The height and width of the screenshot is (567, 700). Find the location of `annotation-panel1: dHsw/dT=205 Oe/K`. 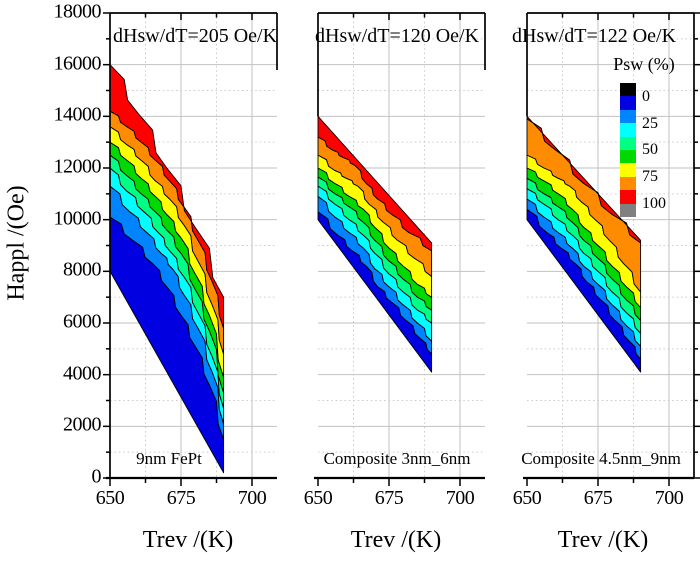

annotation-panel1: dHsw/dT=205 Oe/K is located at coordinates (195, 36).